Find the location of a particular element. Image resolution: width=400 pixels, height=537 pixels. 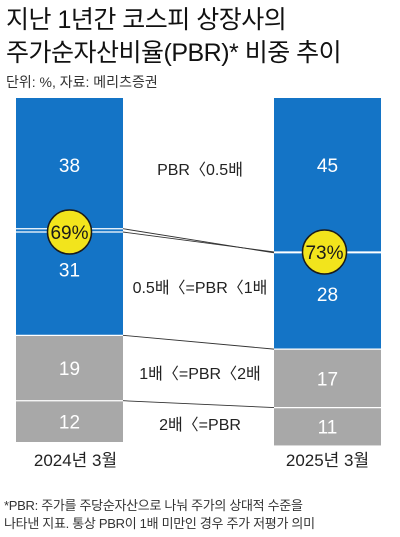

chart-title-line-2: 주가순자산비율(PBR)* 비중 추이 is located at coordinates (174, 53).